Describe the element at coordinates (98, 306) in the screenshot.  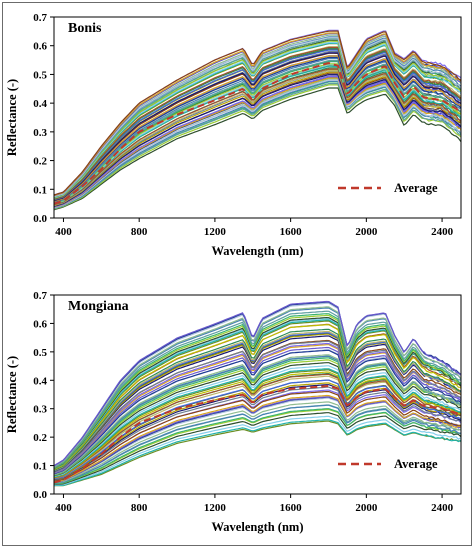
I see `panel-title: Mongiana` at that location.